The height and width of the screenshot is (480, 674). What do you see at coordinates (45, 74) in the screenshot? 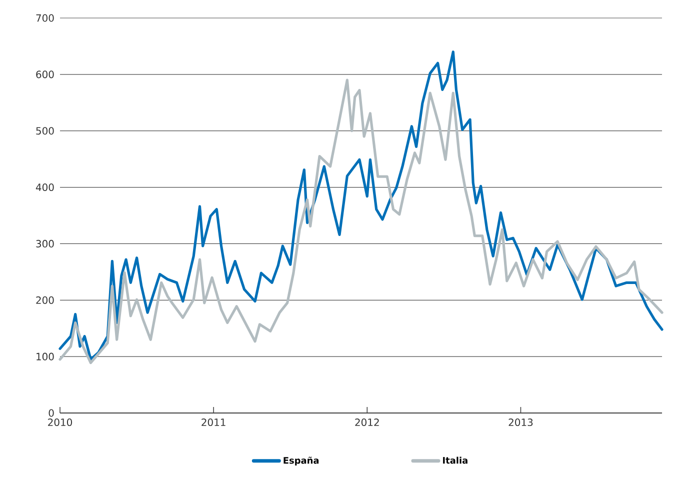
I see `y-tick-label: 600` at bounding box center [45, 74].